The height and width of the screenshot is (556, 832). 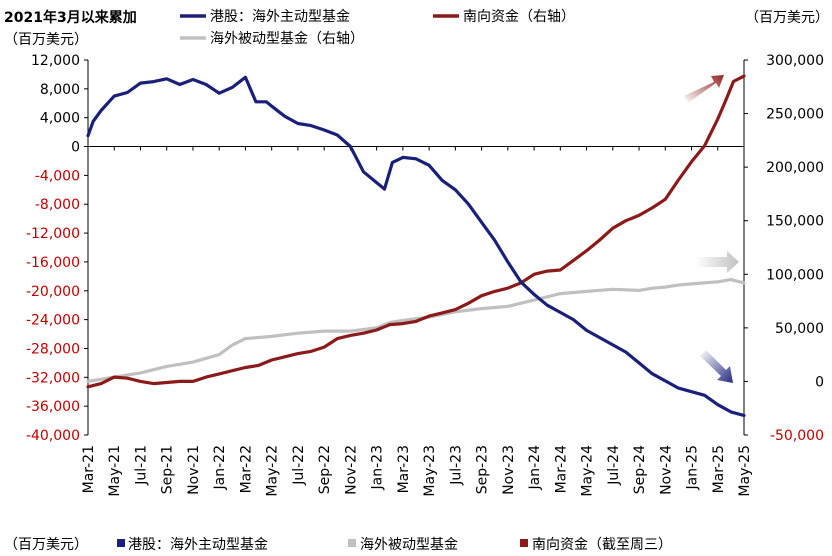 What do you see at coordinates (46, 40) in the screenshot?
I see `left-axis-unit: （百万美元）` at bounding box center [46, 40].